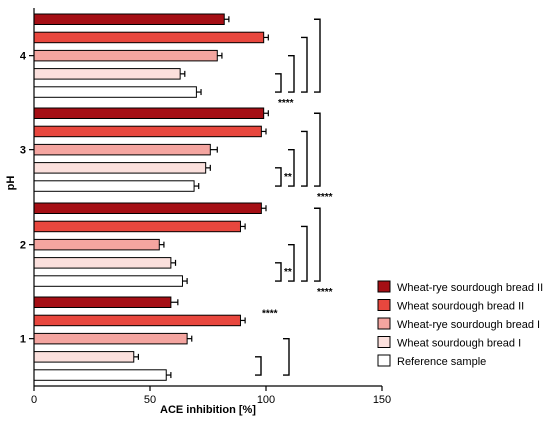  I want to click on significance-brackets: ********************, so click(294, 197).